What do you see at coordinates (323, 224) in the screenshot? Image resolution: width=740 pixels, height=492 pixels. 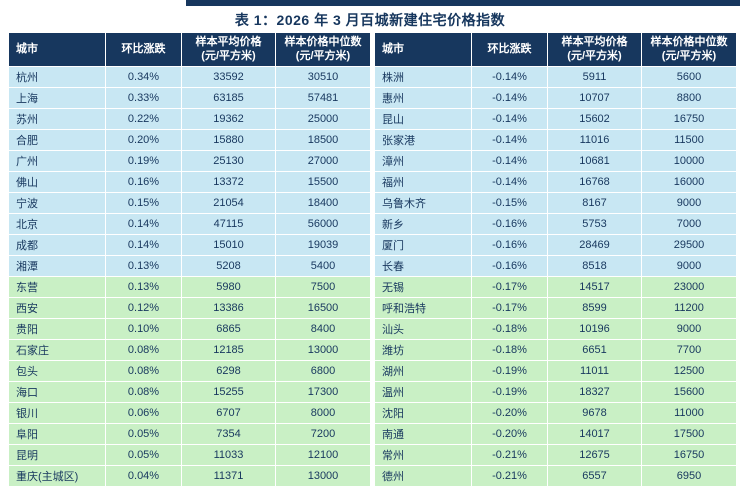 I see `median-price-cell: 56000` at bounding box center [323, 224].